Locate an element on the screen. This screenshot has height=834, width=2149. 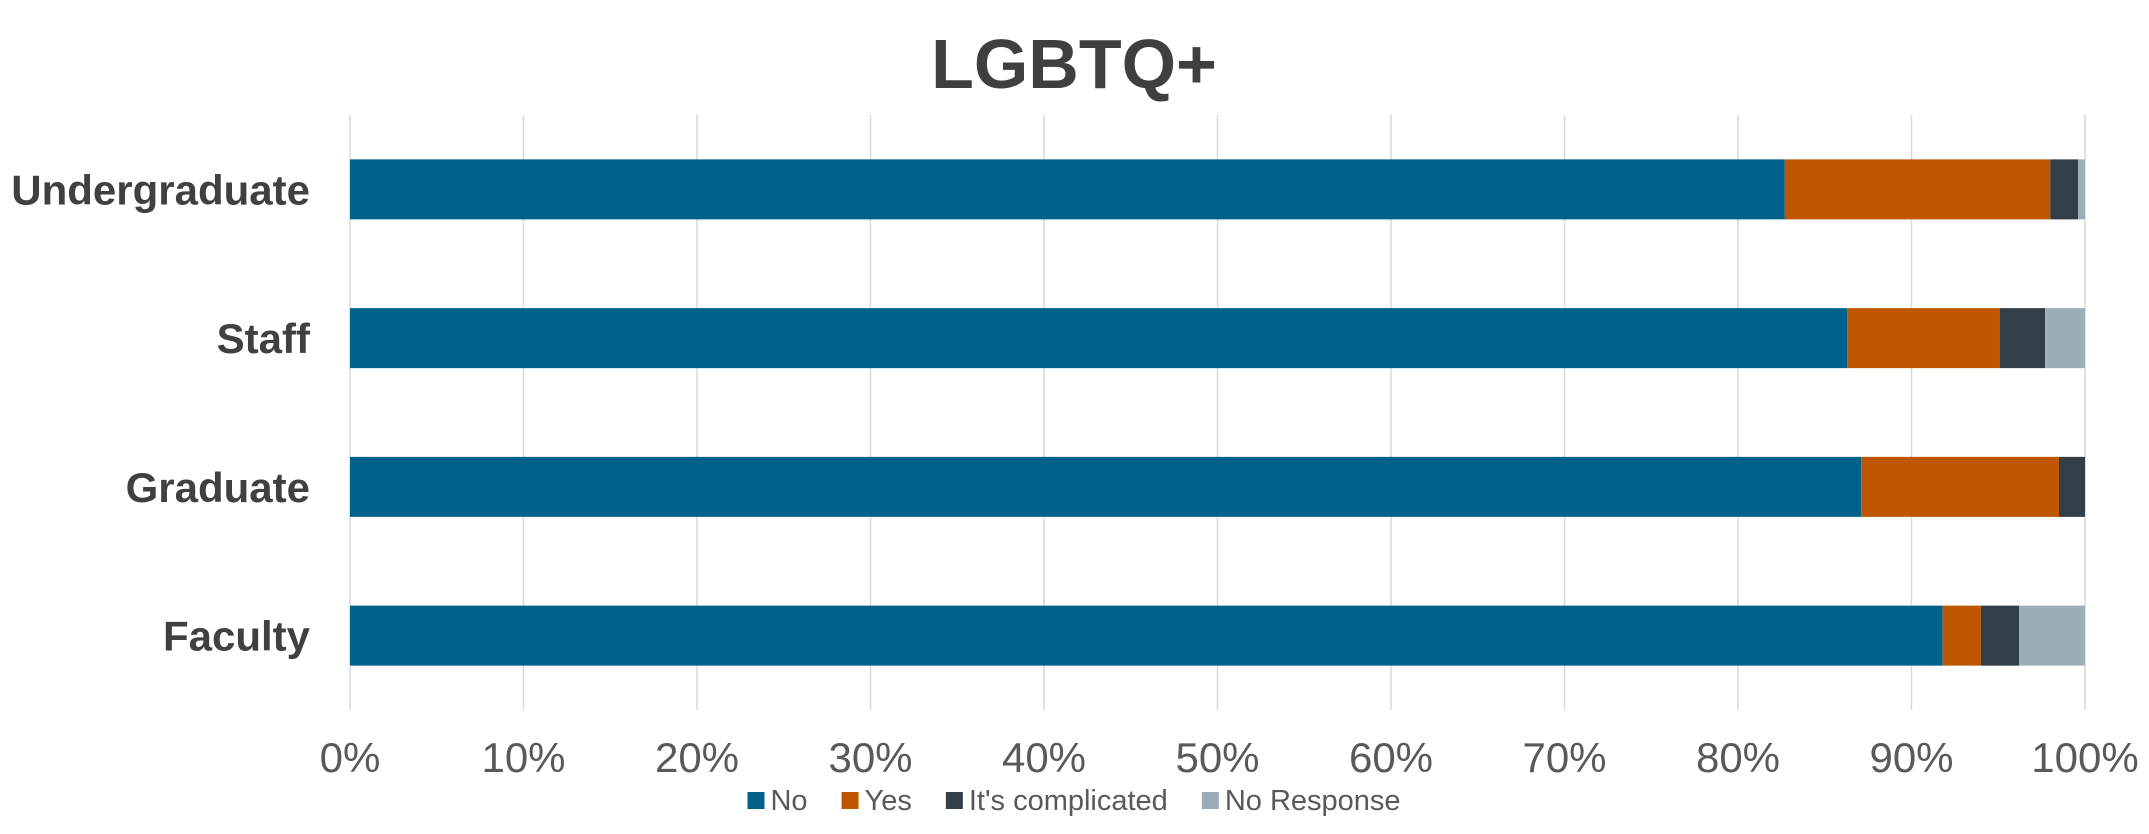
legend-label: Yes is located at coordinates (888, 801).